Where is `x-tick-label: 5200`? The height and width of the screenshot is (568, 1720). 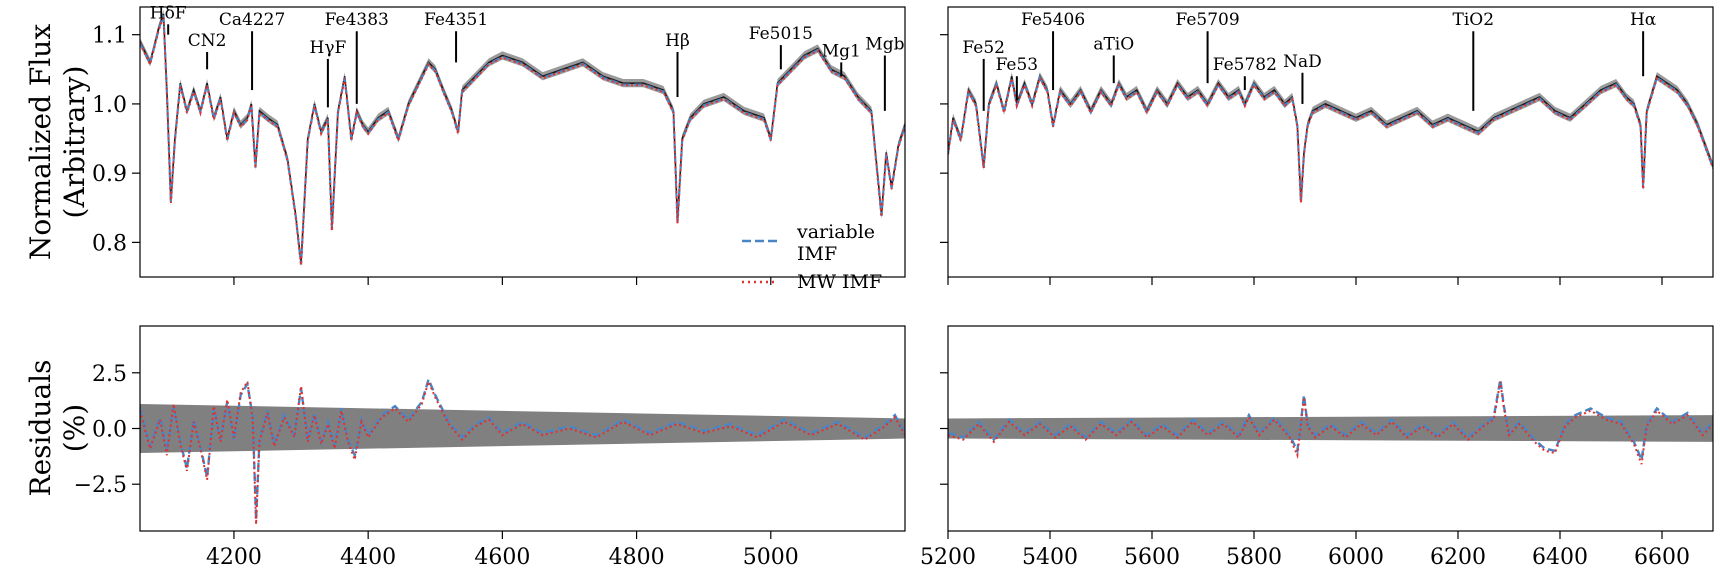
x-tick-label: 5200 is located at coordinates (948, 556).